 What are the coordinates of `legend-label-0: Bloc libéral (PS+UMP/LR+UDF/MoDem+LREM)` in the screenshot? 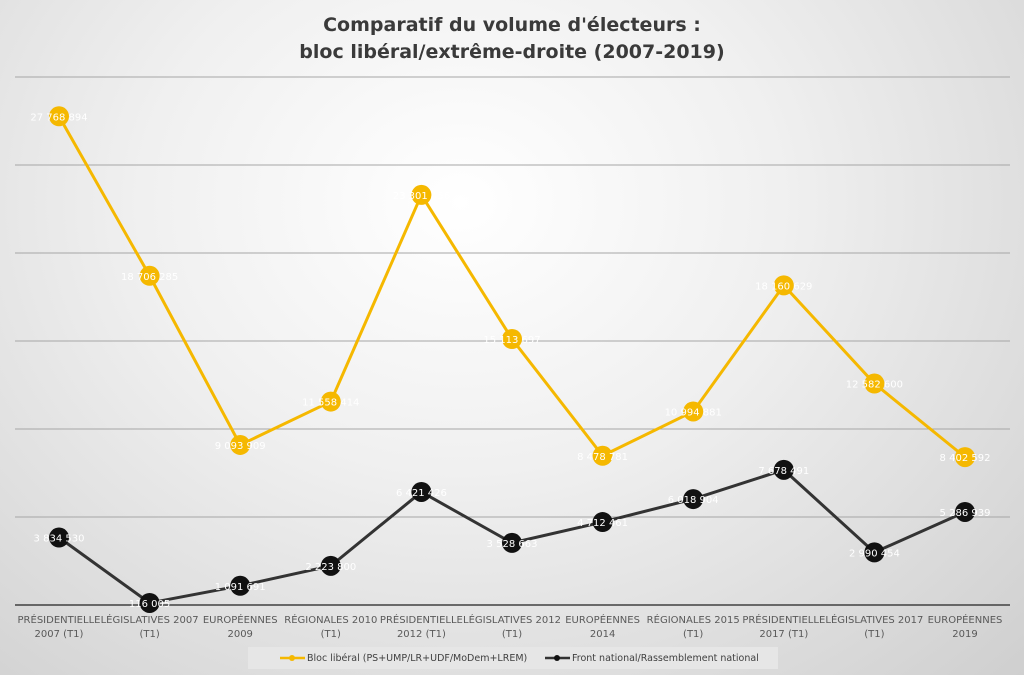 It's located at (417, 658).